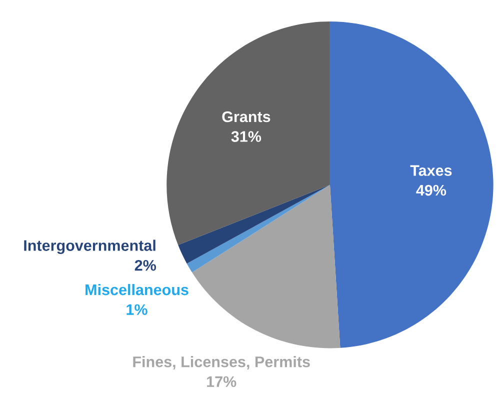  I want to click on slice-label: Fines, Licenses, Permits, so click(221, 363).